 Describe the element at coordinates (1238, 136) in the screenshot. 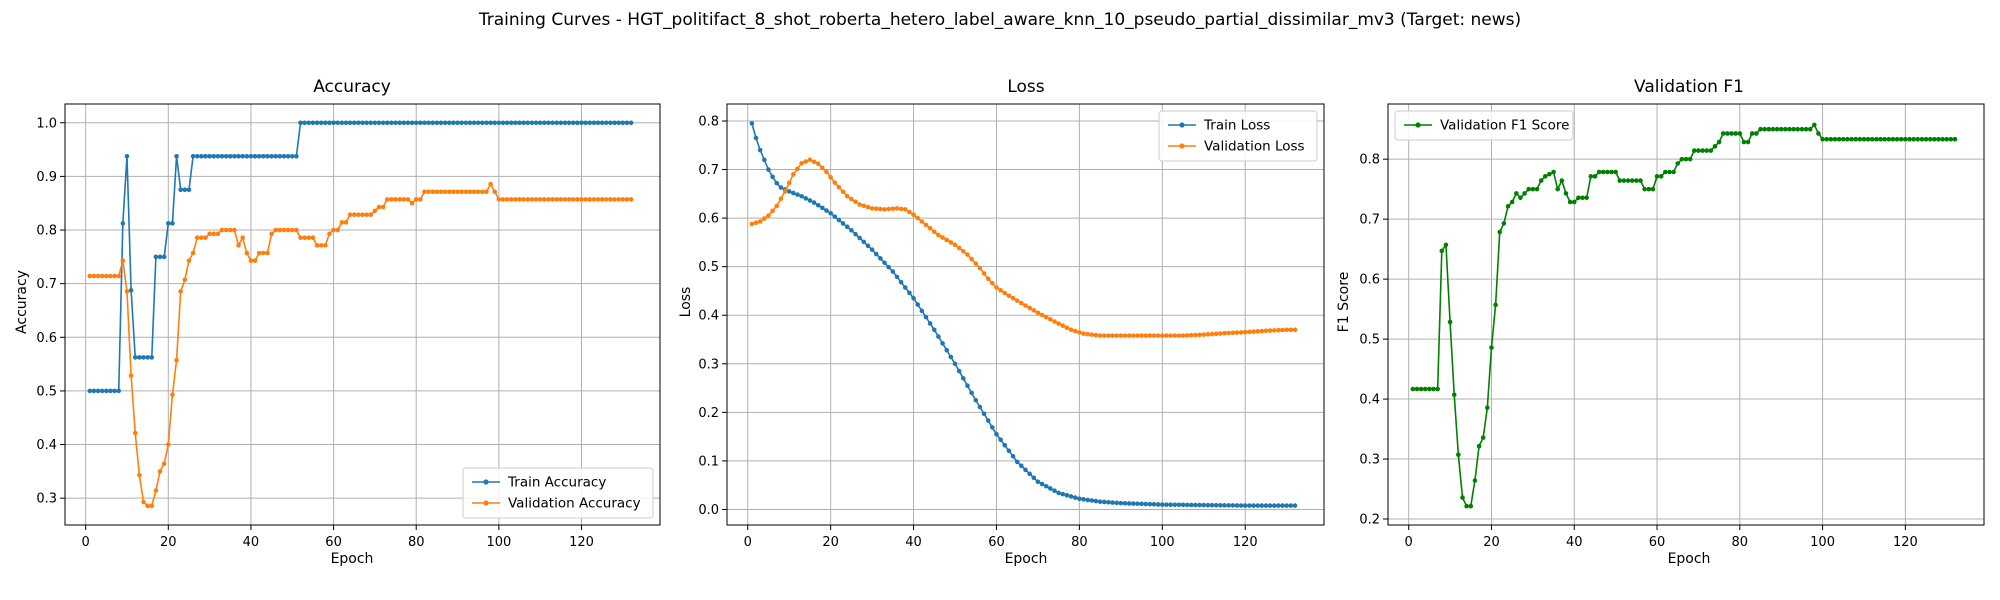

I see `loss-legend-frame` at that location.